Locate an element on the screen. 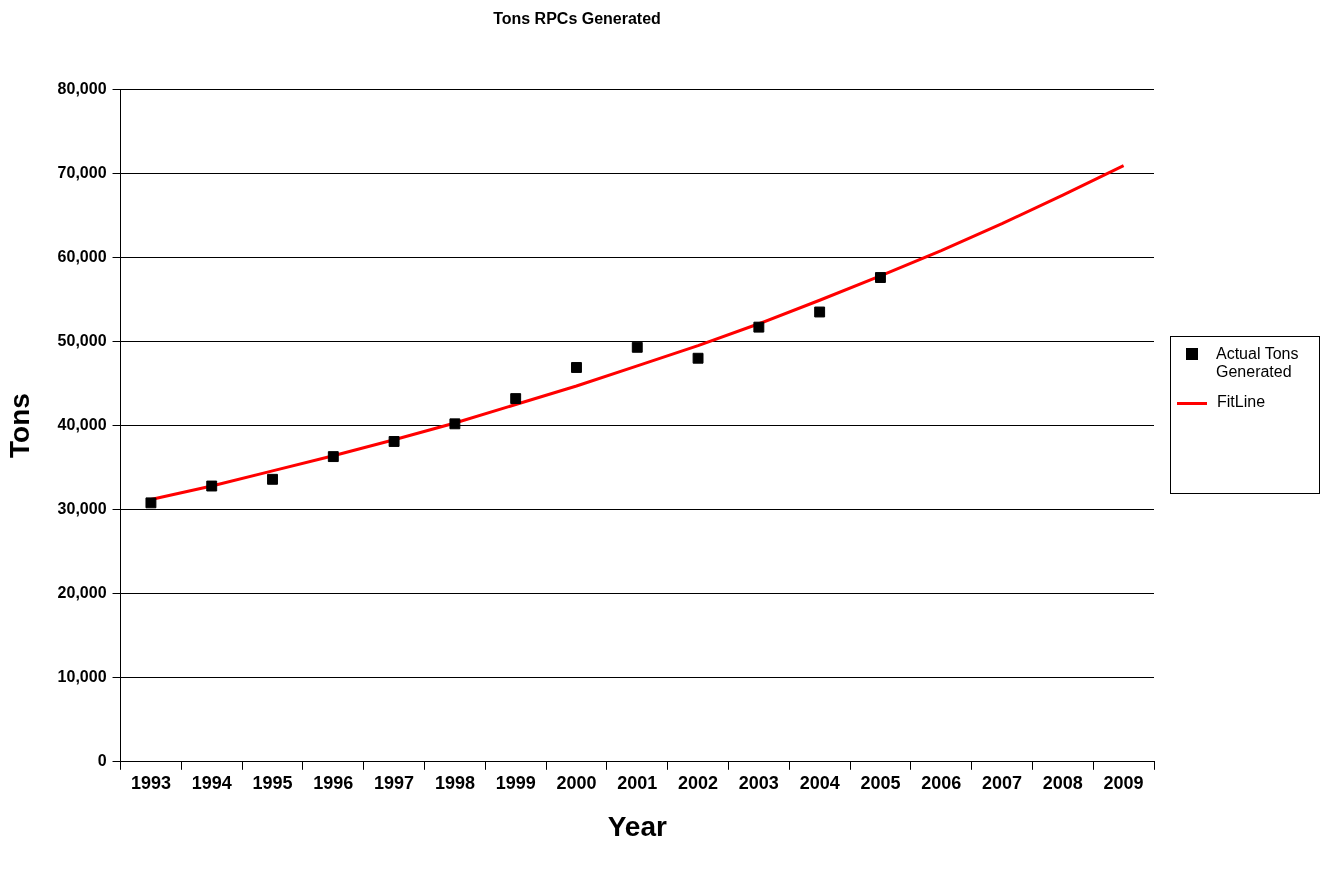 This screenshot has width=1328, height=869. y-tick-label: 20,000 is located at coordinates (82, 593).